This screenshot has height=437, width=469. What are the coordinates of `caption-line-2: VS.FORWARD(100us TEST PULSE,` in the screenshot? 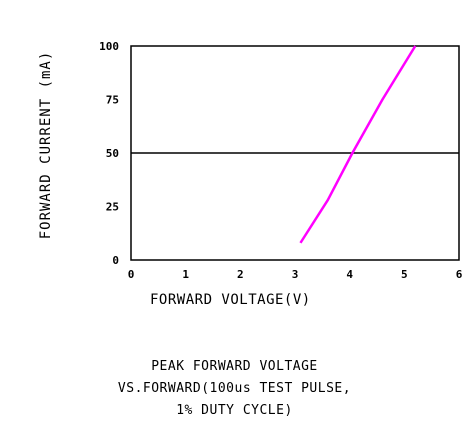 It's located at (234, 388).